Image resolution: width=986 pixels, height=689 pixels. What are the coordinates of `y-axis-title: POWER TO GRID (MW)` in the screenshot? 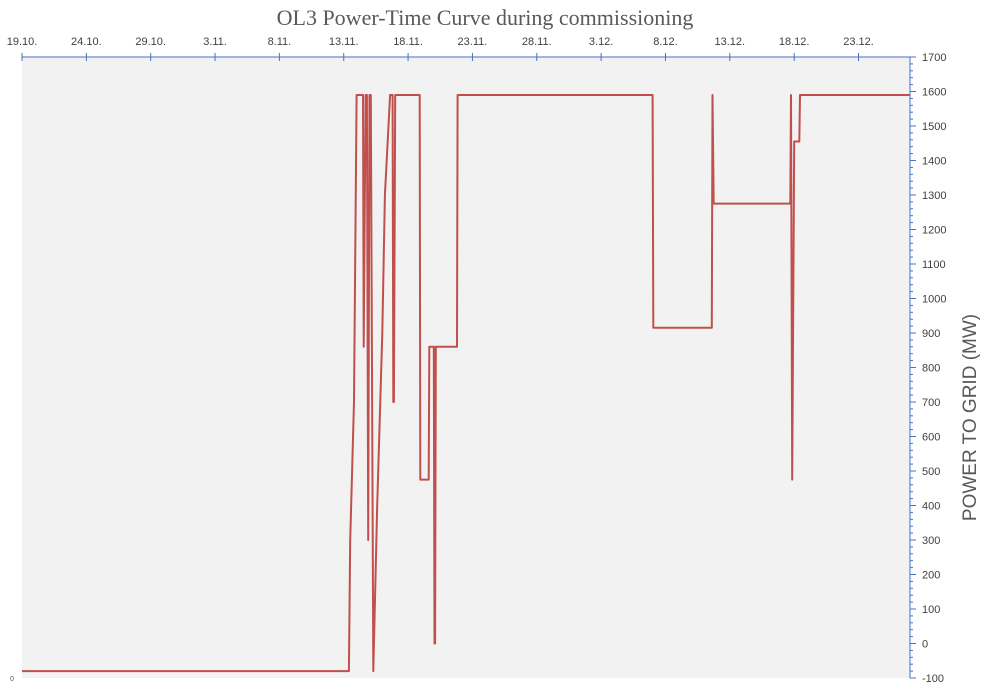 It's located at (970, 417).